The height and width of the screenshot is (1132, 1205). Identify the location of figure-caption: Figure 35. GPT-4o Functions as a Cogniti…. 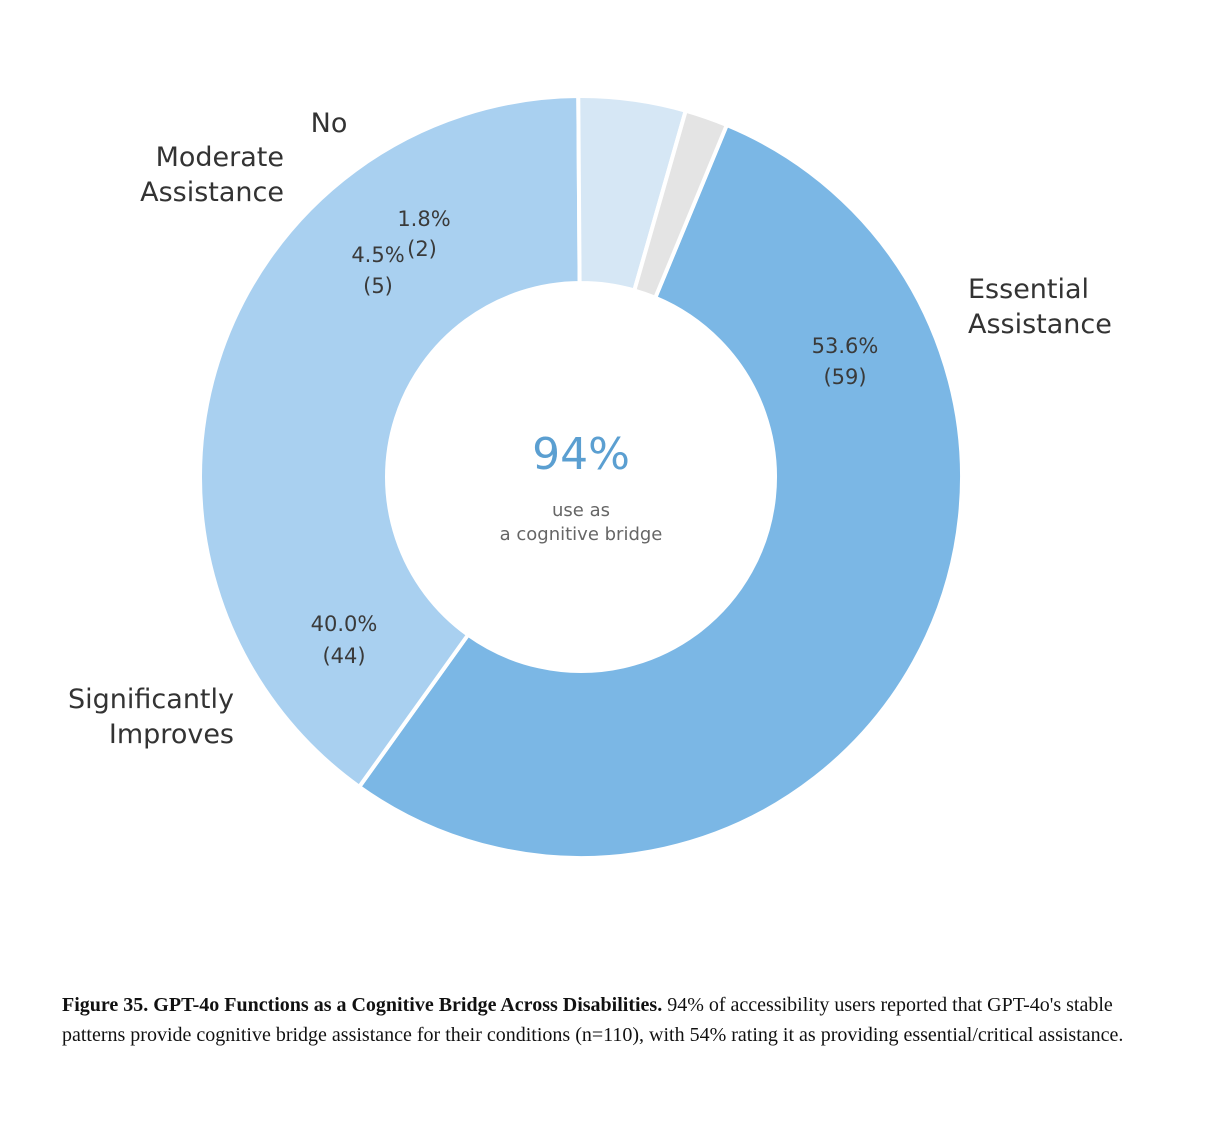
(602, 1020).